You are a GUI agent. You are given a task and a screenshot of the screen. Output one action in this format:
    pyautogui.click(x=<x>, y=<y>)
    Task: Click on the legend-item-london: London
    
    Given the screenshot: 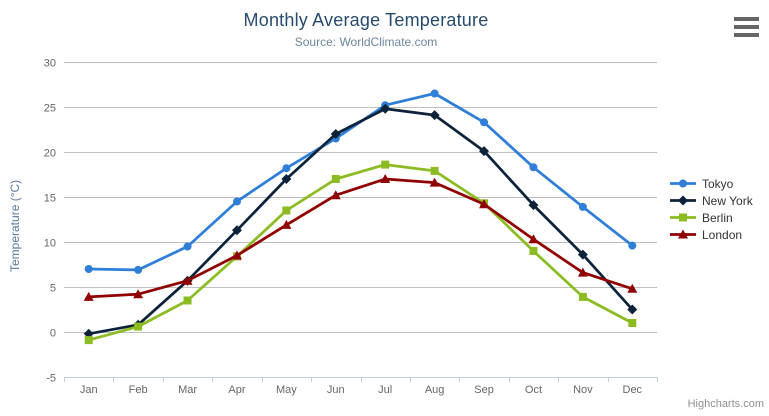 What is the action you would take?
    pyautogui.click(x=711, y=234)
    